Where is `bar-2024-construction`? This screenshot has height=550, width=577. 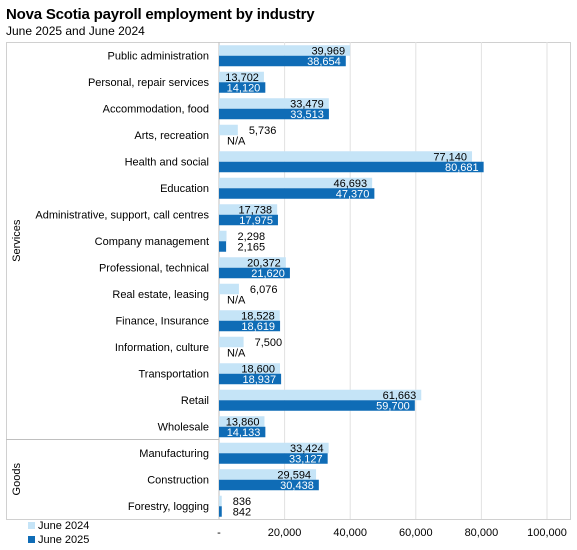
bar-2024-construction is located at coordinates (268, 474).